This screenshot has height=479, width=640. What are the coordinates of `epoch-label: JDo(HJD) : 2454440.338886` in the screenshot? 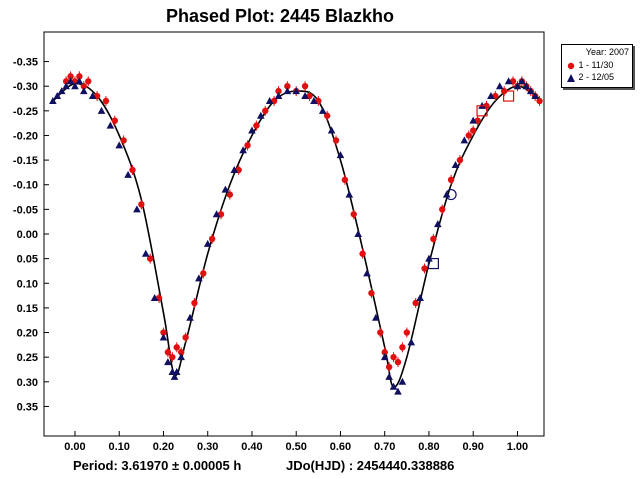 It's located at (370, 465).